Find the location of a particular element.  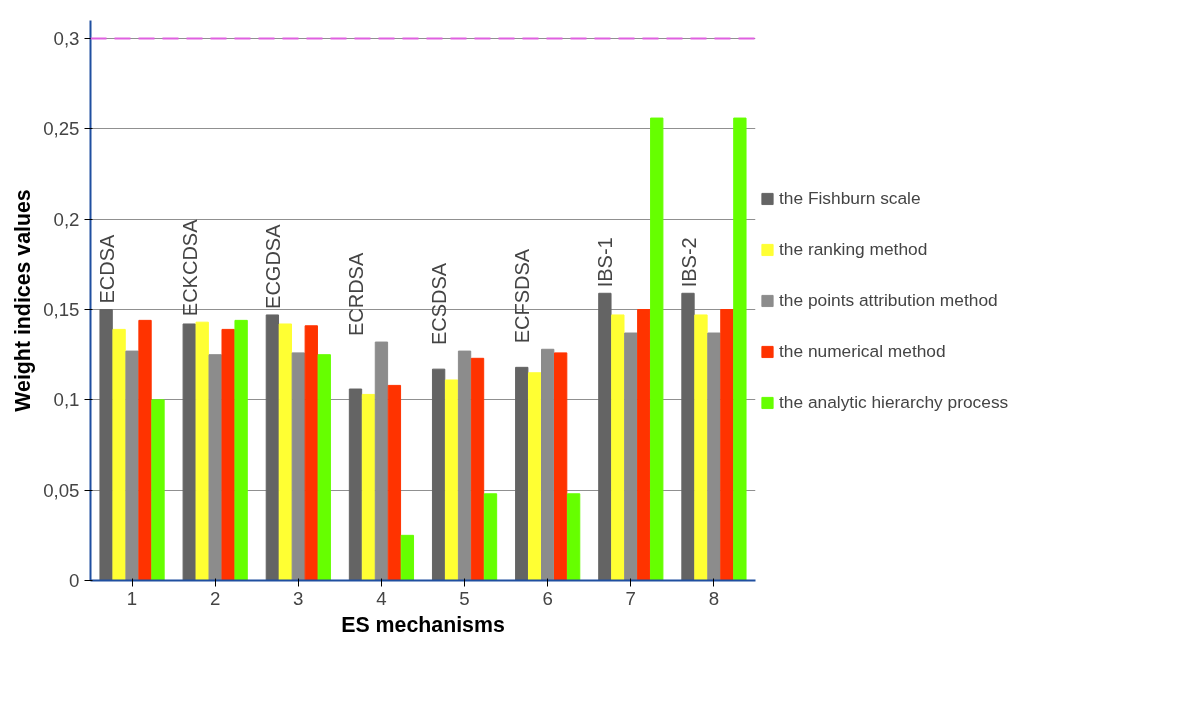

annotation: IBS-1 is located at coordinates (605, 262).